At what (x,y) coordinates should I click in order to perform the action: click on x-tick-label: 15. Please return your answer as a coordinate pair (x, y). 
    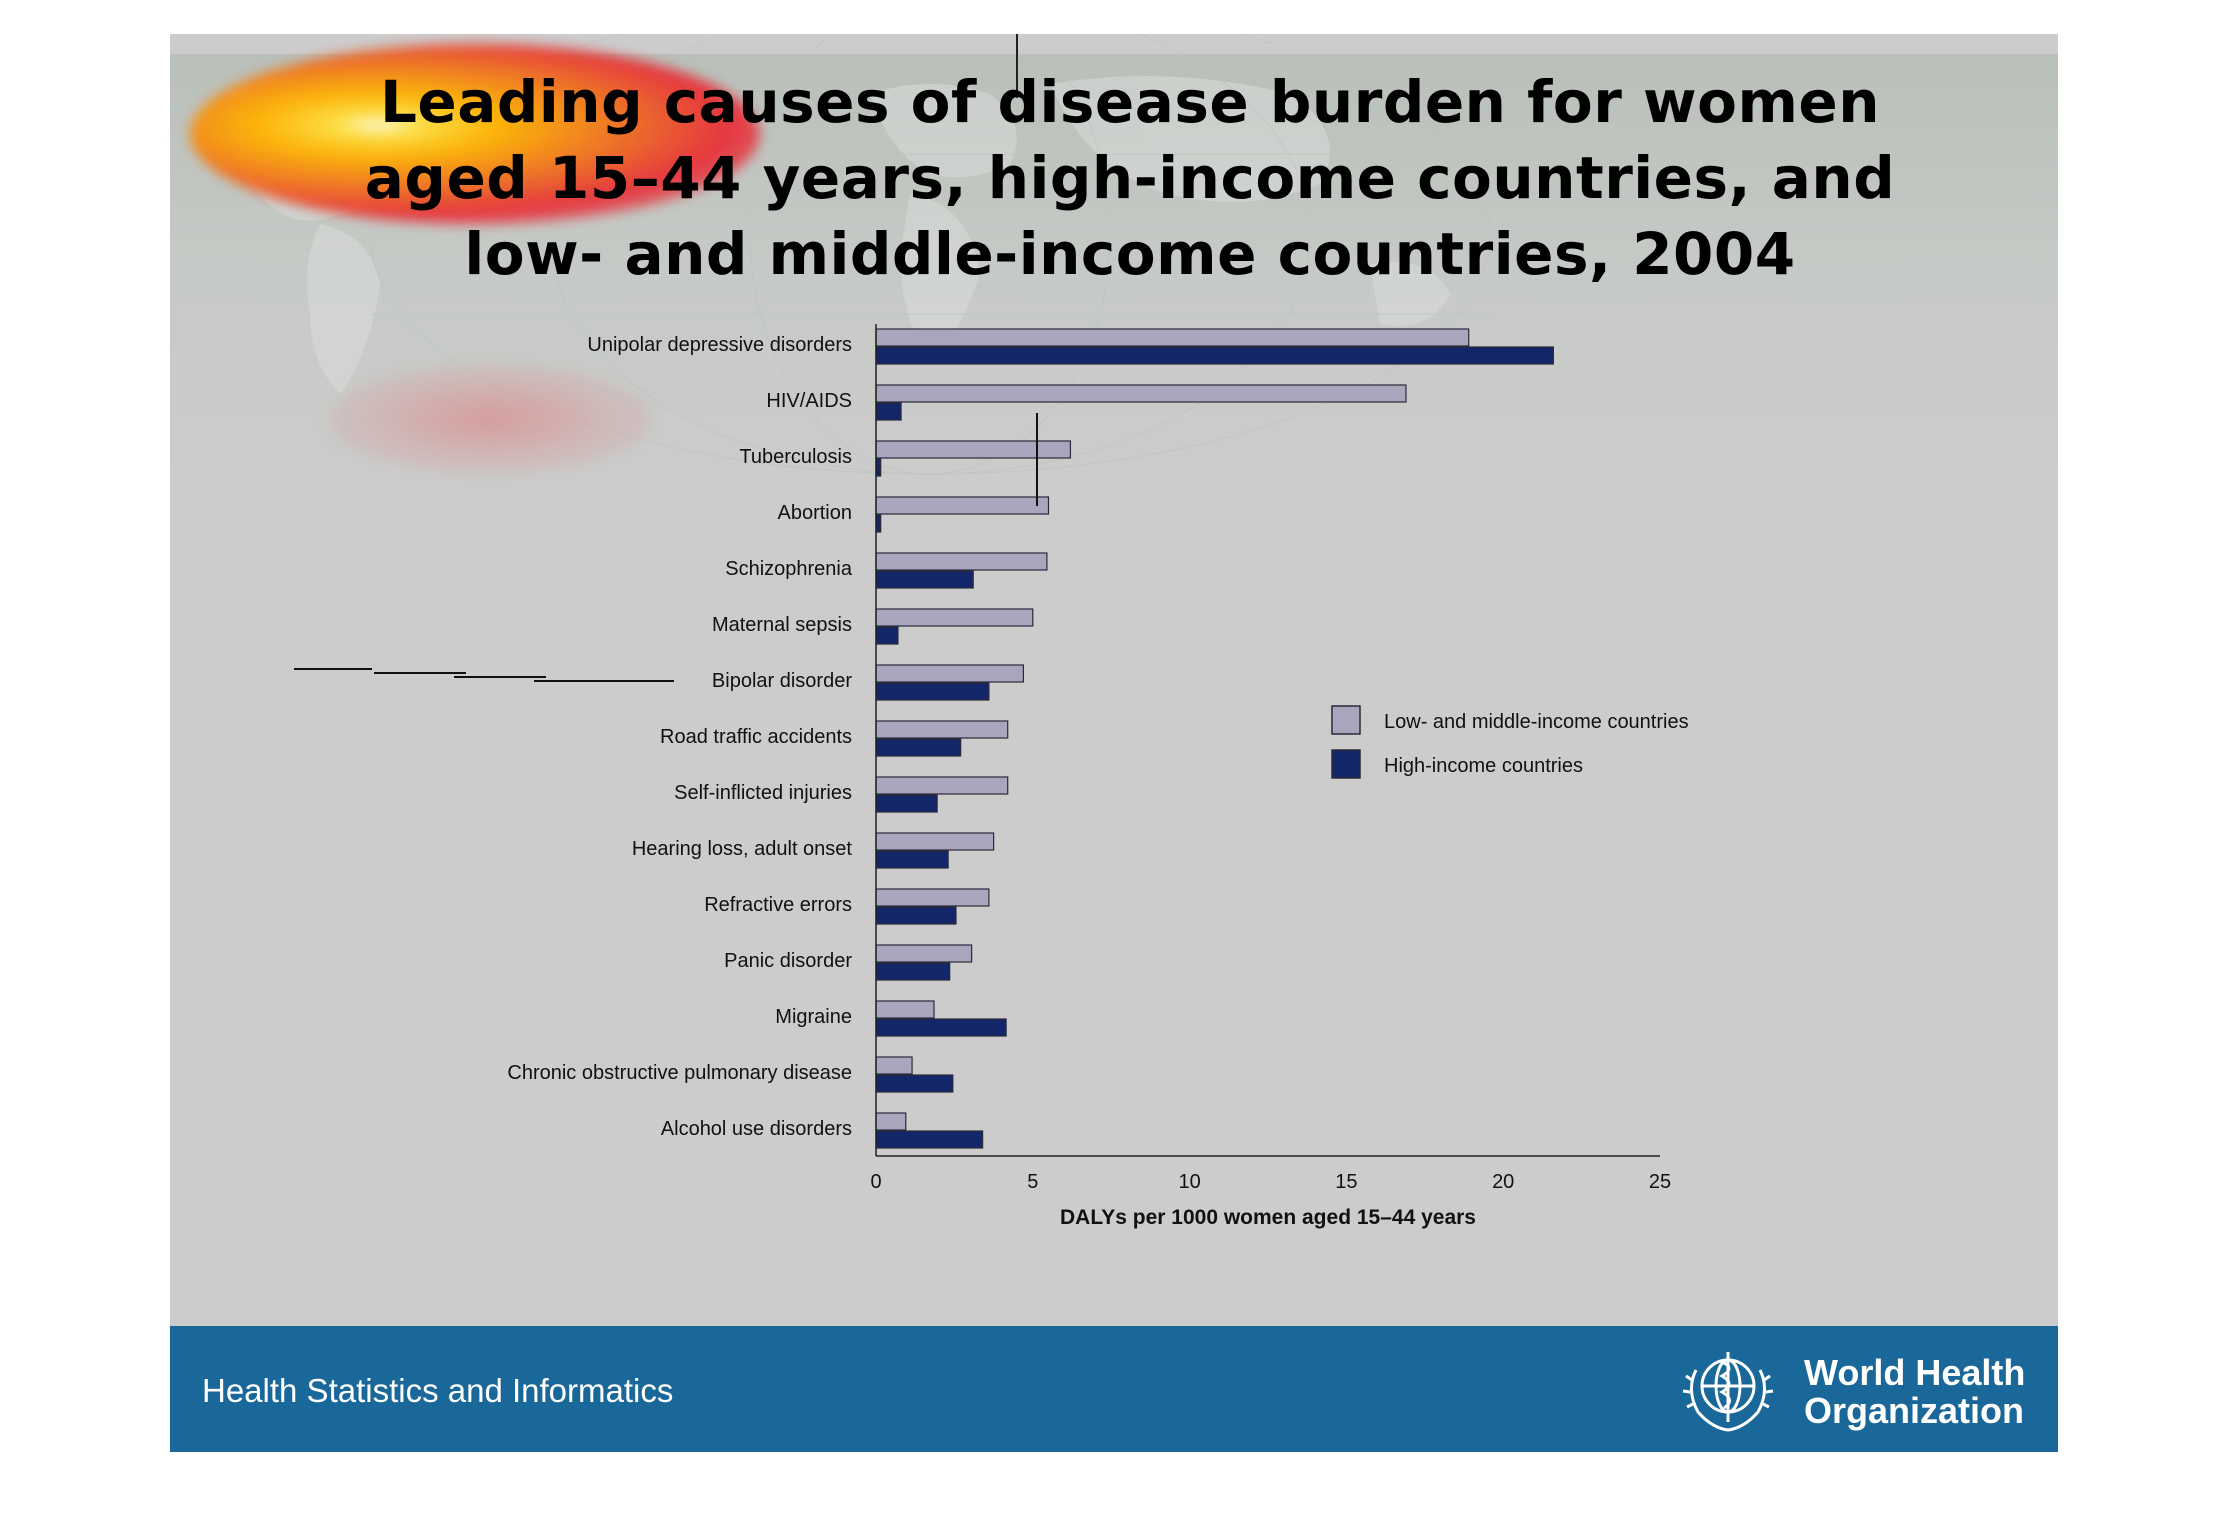
    Looking at the image, I should click on (1346, 1182).